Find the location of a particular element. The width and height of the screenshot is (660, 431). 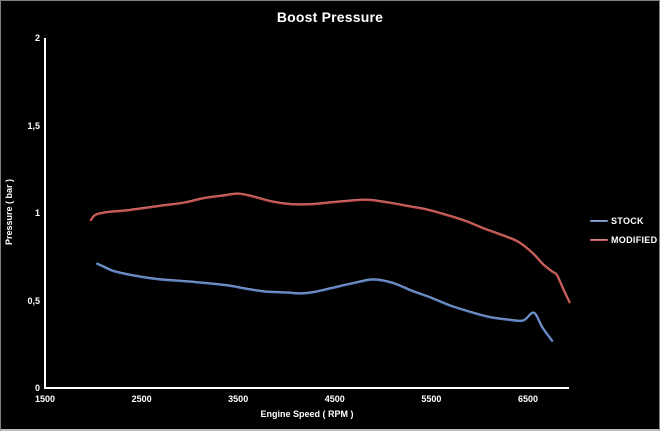

x-tick-label: 4500 is located at coordinates (334, 399).